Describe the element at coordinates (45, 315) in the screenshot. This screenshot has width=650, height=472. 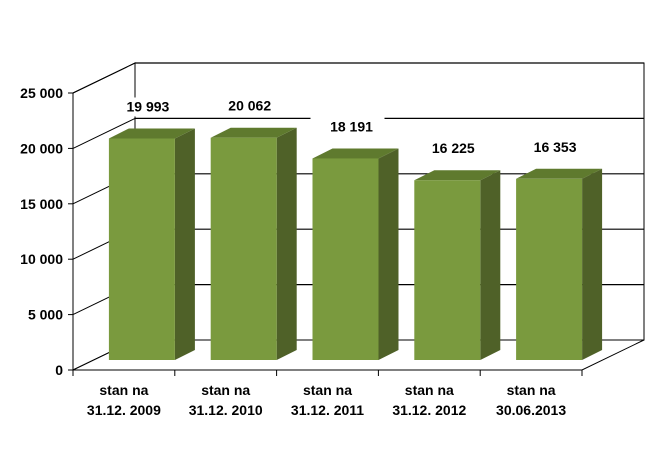
I see `y-tick-label: 5 000` at that location.